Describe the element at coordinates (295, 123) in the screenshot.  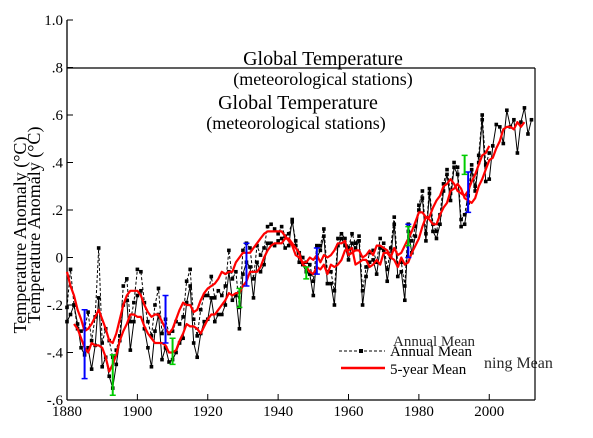
I see `chart-subtitle-2: (meteorological stations)` at that location.